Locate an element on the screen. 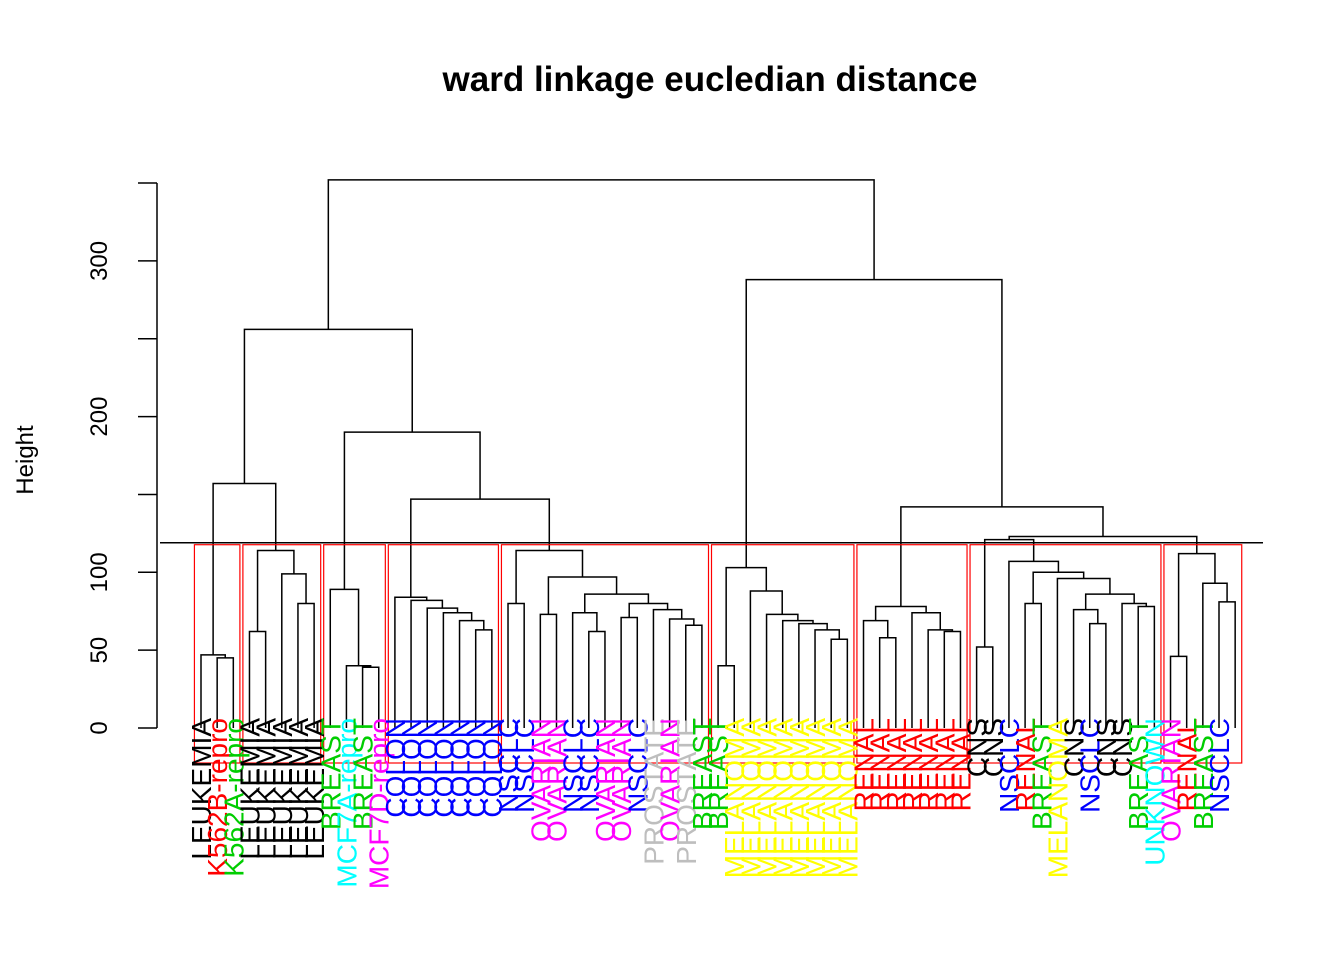 The width and height of the screenshot is (1344, 960). y-axis-label: Height is located at coordinates (25, 460).